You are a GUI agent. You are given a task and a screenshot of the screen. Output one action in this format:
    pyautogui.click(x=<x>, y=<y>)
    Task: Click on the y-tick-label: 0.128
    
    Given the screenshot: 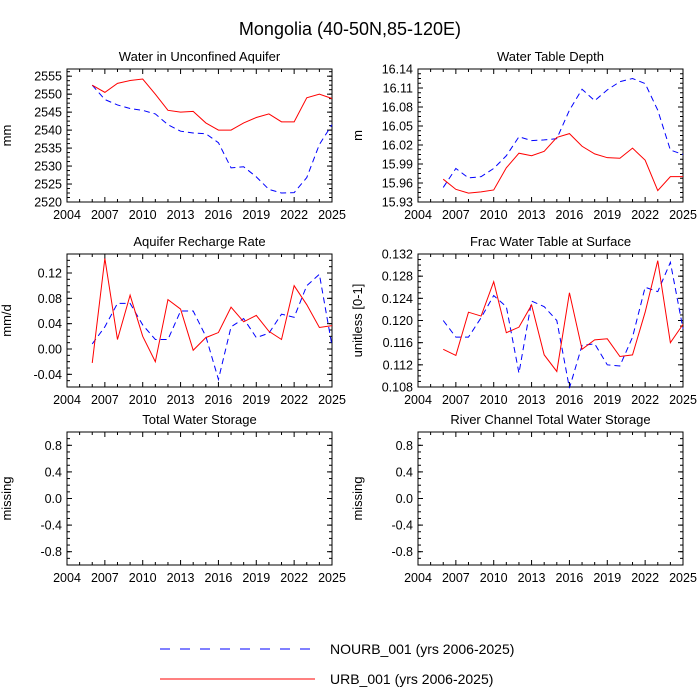 What is the action you would take?
    pyautogui.click(x=397, y=277)
    